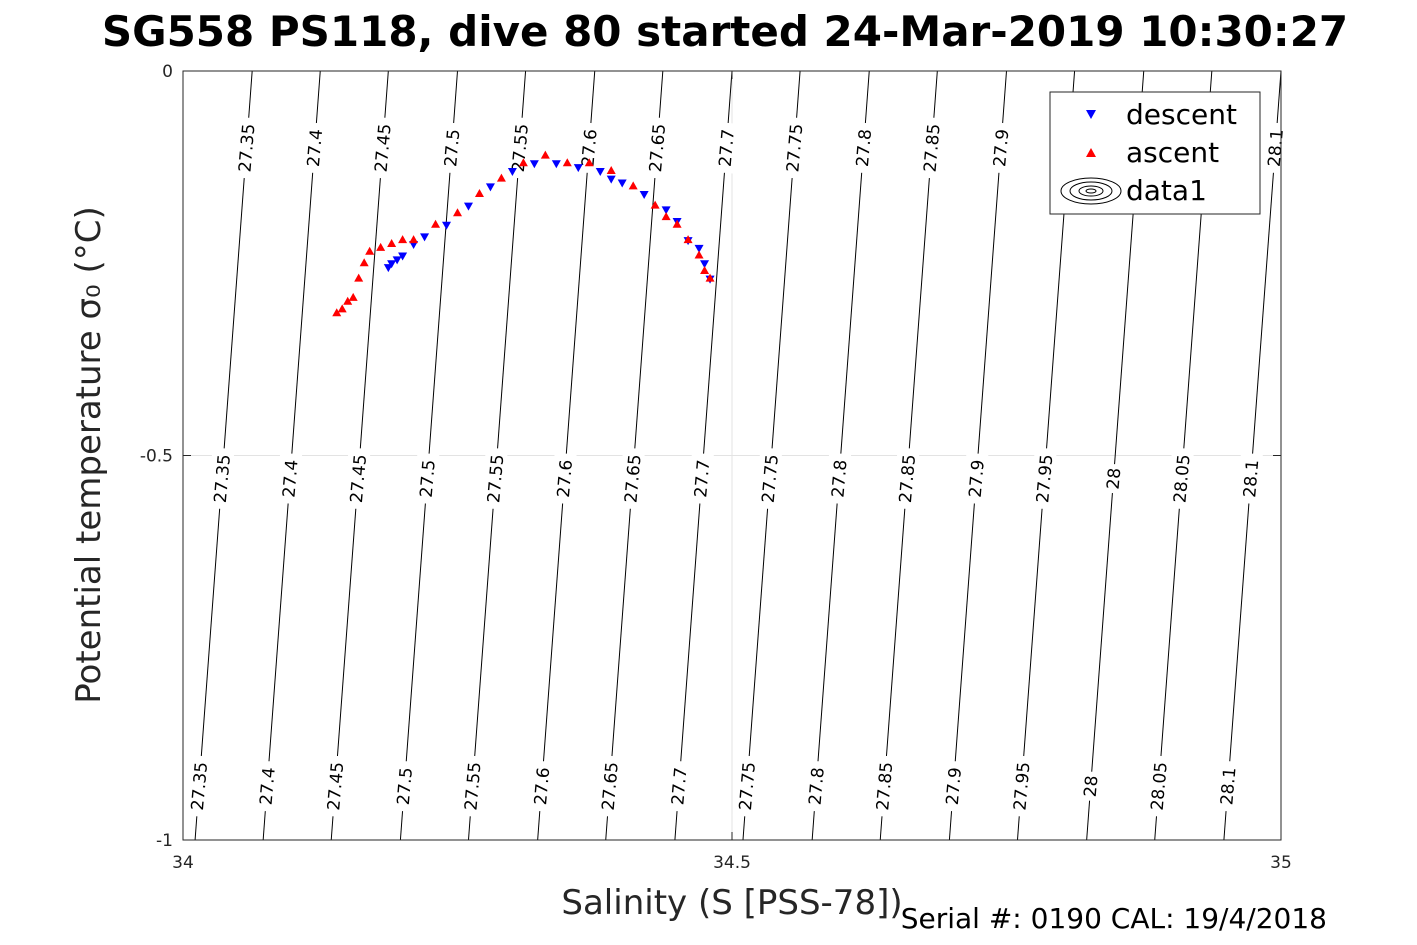  I want to click on contour-label-group: 27.45, so click(357, 478).